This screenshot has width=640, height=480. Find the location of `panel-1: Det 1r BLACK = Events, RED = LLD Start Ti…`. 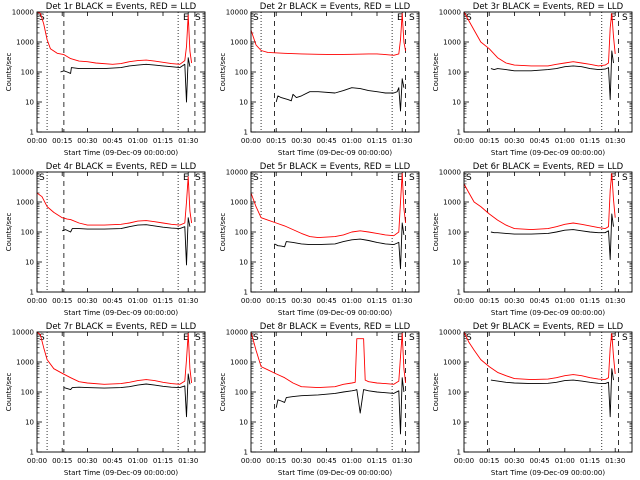

panel-1: Det 1r BLACK = Events, RED = LLD Start Ti… is located at coordinates (105, 79).